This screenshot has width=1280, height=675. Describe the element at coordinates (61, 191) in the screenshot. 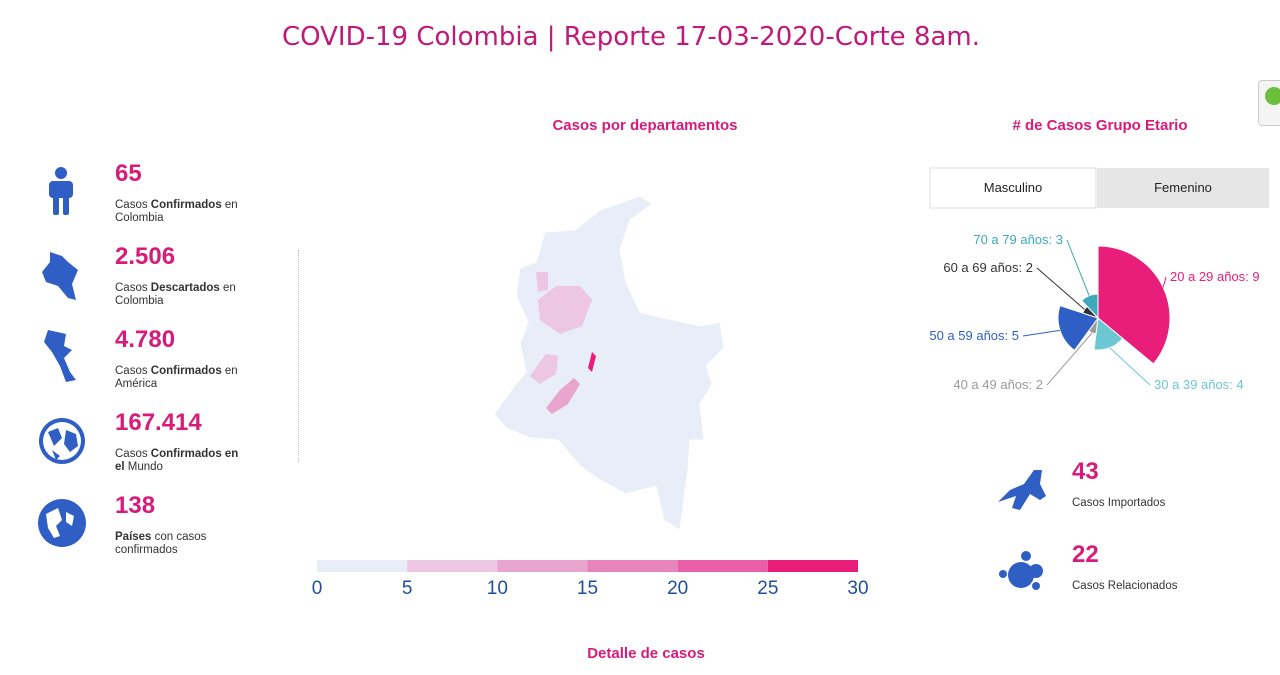

I see `person-icon` at that location.